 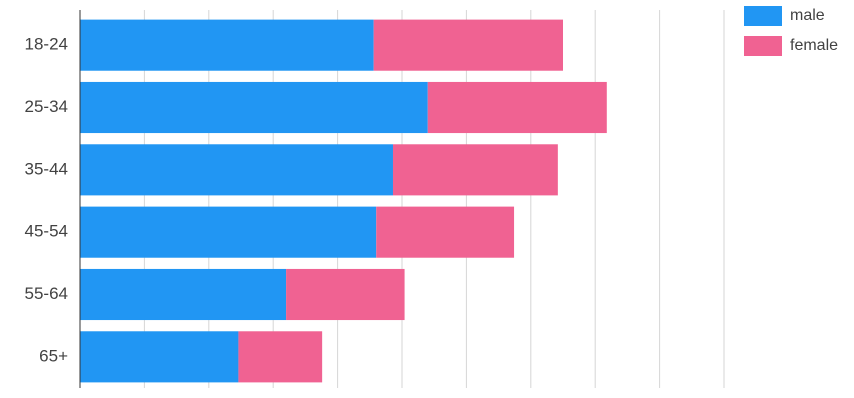 What do you see at coordinates (46, 168) in the screenshot?
I see `category-label: 35-44` at bounding box center [46, 168].